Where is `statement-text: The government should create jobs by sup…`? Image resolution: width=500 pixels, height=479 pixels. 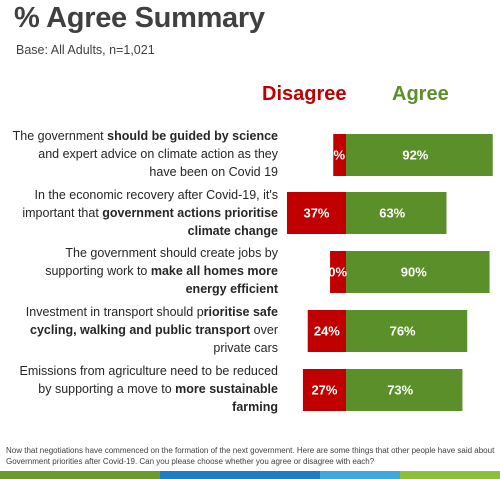
statement-text: The government should create jobs by sup… is located at coordinates (161, 262).